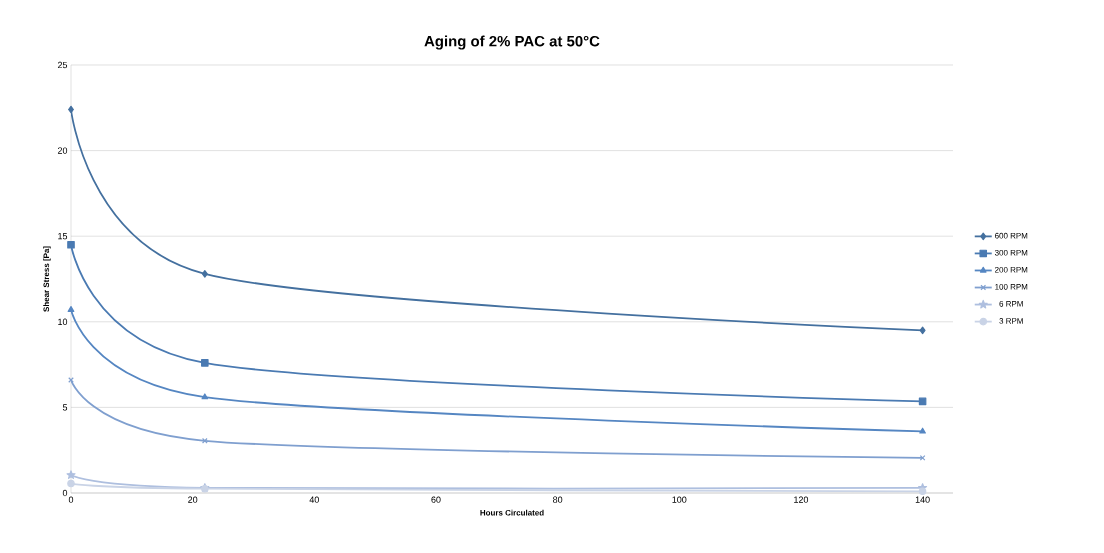 The image size is (1104, 553). Describe the element at coordinates (436, 499) in the screenshot. I see `x-tick-label: 60` at that location.